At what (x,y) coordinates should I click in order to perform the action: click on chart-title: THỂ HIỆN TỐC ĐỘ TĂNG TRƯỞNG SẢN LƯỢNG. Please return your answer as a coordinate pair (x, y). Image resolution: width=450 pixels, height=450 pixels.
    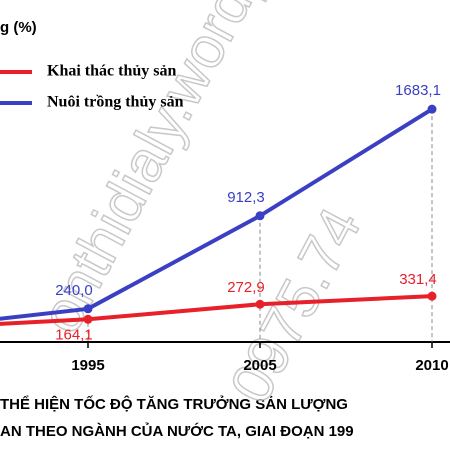
    Looking at the image, I should click on (174, 404).